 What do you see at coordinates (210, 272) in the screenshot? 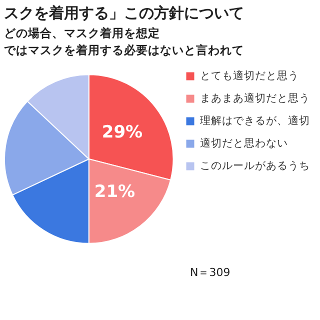
I see `text: N＝309` at bounding box center [210, 272].